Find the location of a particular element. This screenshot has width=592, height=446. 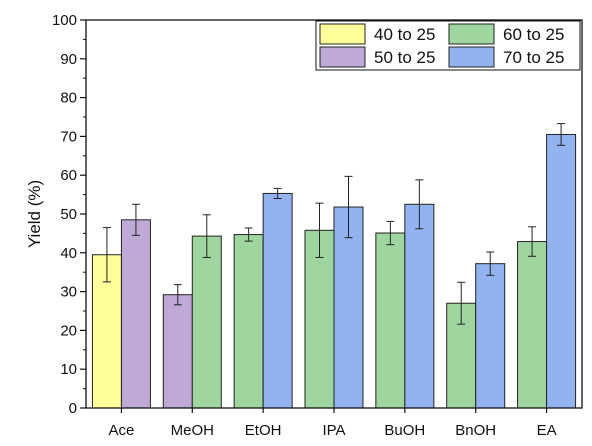

y-tick-label: 60 is located at coordinates (68, 175).